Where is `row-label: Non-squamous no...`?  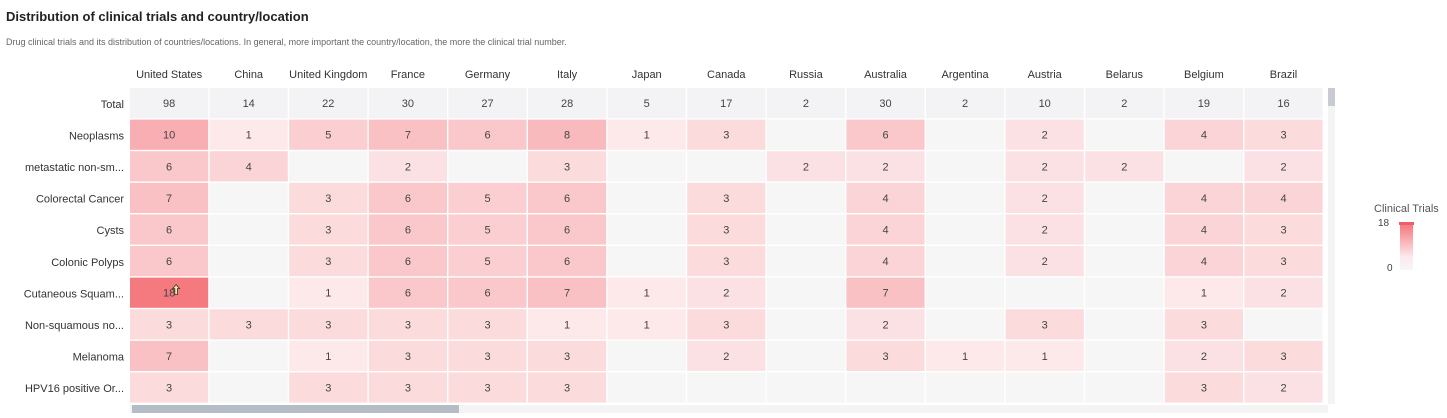 row-label: Non-squamous no... is located at coordinates (74, 326).